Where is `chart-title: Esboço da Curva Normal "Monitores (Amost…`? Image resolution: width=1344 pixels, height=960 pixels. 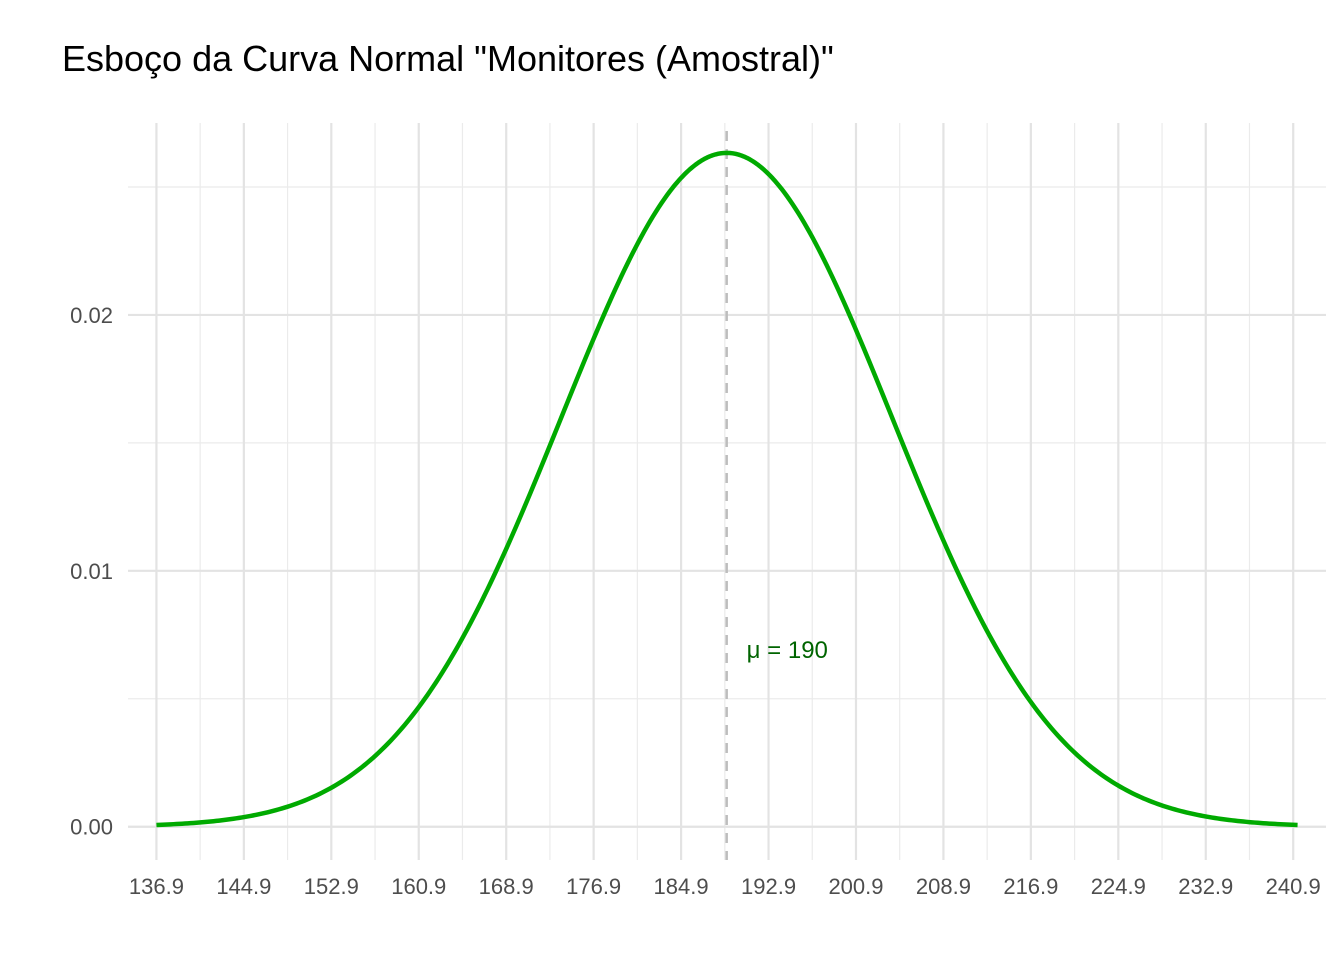
chart-title: Esboço da Curva Normal "Monitores (Amost… is located at coordinates (448, 58).